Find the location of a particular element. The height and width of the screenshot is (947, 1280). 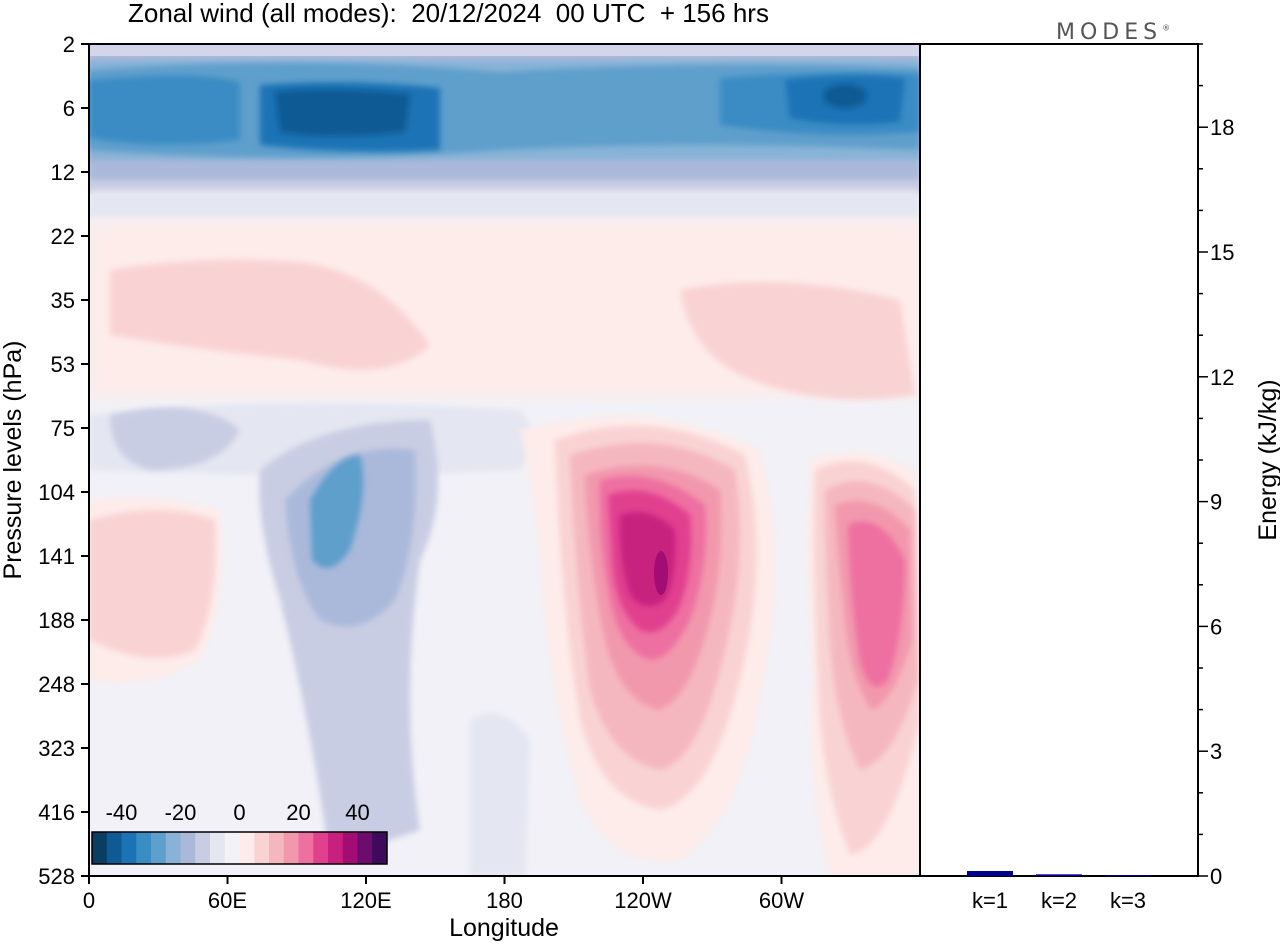

y-tick-label: 6 is located at coordinates (69, 108).